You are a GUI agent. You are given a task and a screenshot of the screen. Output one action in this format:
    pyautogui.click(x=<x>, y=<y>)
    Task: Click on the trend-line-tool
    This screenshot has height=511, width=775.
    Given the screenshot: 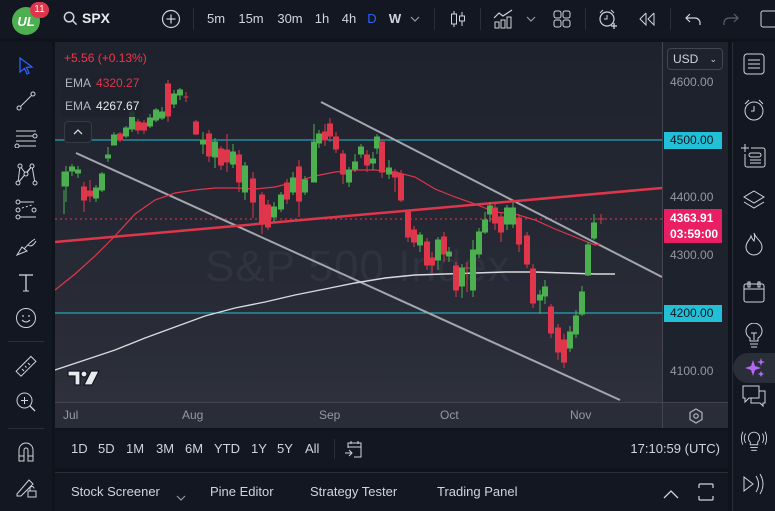 What is the action you would take?
    pyautogui.click(x=26, y=101)
    